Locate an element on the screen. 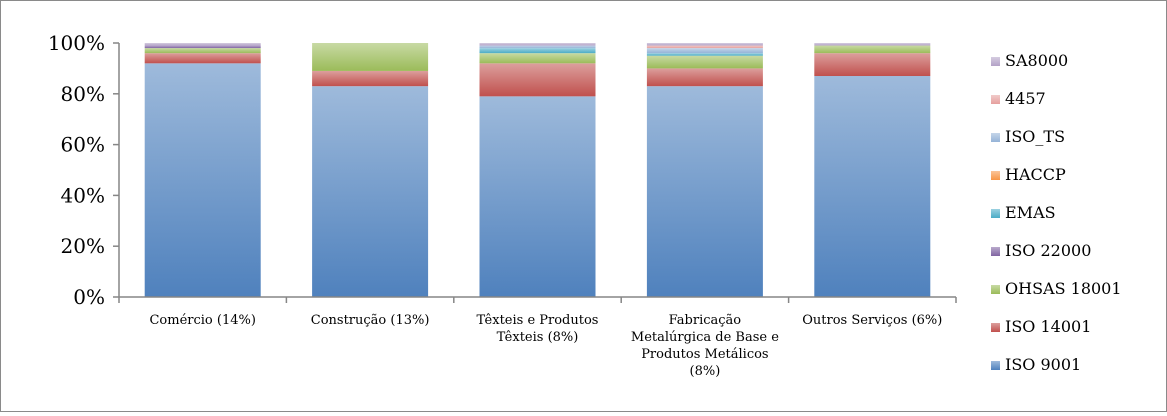  legend-item-4457: 4457 is located at coordinates (1018, 98).